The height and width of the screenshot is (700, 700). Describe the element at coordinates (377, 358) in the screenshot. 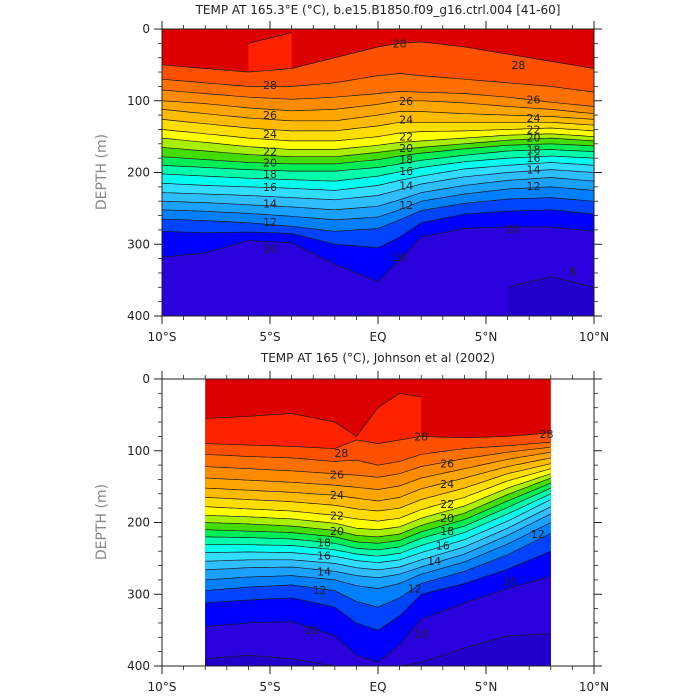

I see `panel-title-observed: TEMP AT 165 (°C), Johnson et al (2002)` at that location.